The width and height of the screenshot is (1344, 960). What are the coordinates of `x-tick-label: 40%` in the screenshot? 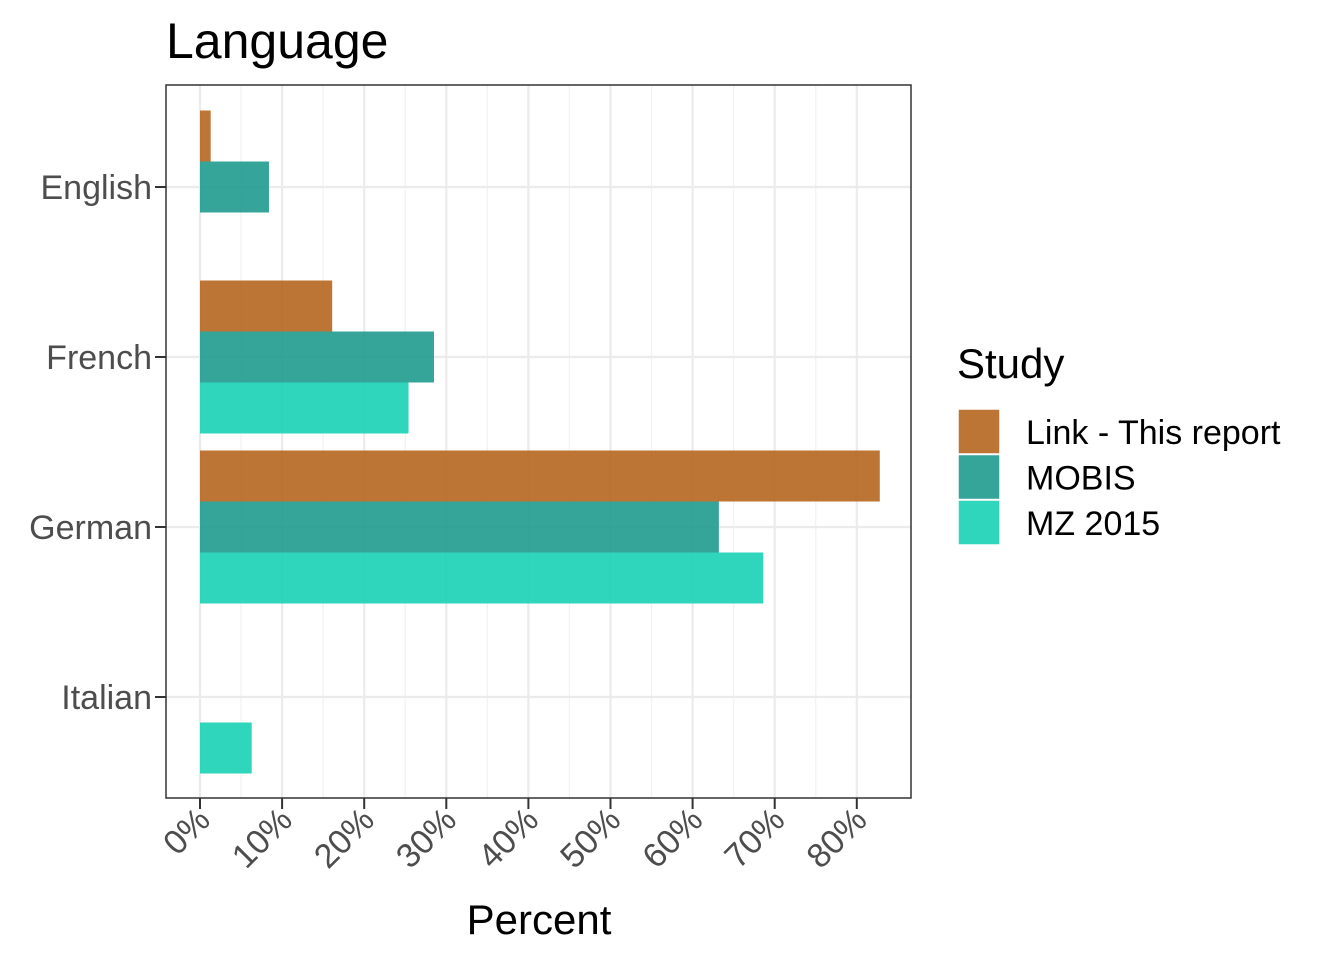 It's located at (508, 838).